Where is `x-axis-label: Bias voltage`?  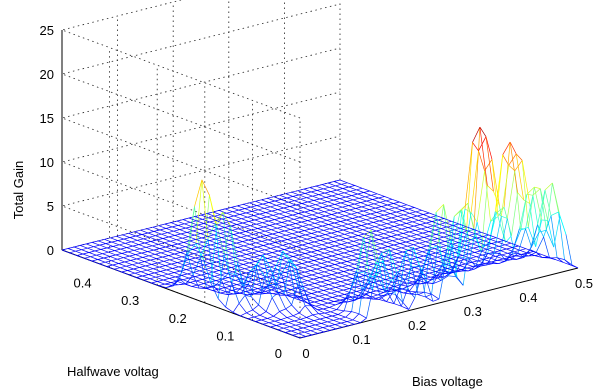
x-axis-label: Bias voltage is located at coordinates (447, 381).